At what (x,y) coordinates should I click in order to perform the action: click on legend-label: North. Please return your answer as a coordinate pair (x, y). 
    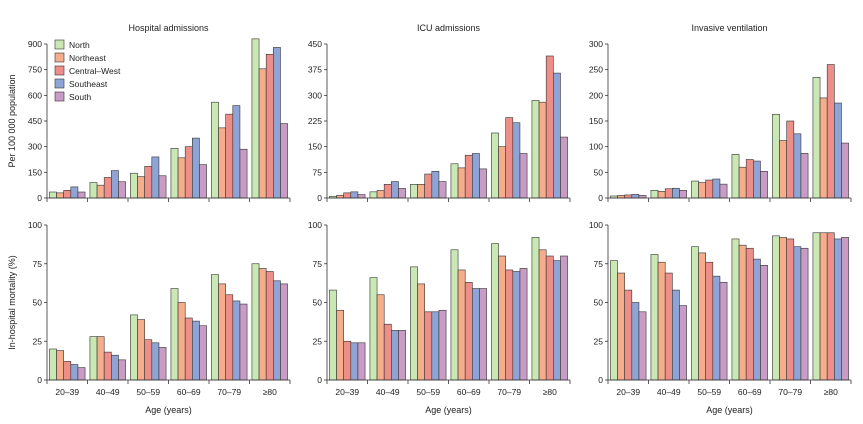
    Looking at the image, I should click on (79, 45).